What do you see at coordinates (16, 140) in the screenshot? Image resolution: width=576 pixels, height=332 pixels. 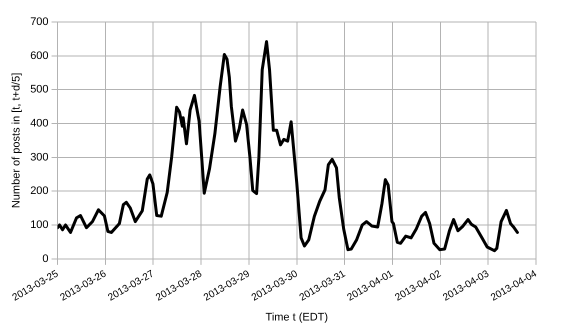 I see `y-axis-title: Number of posts in [t, t+d/5]` at bounding box center [16, 140].